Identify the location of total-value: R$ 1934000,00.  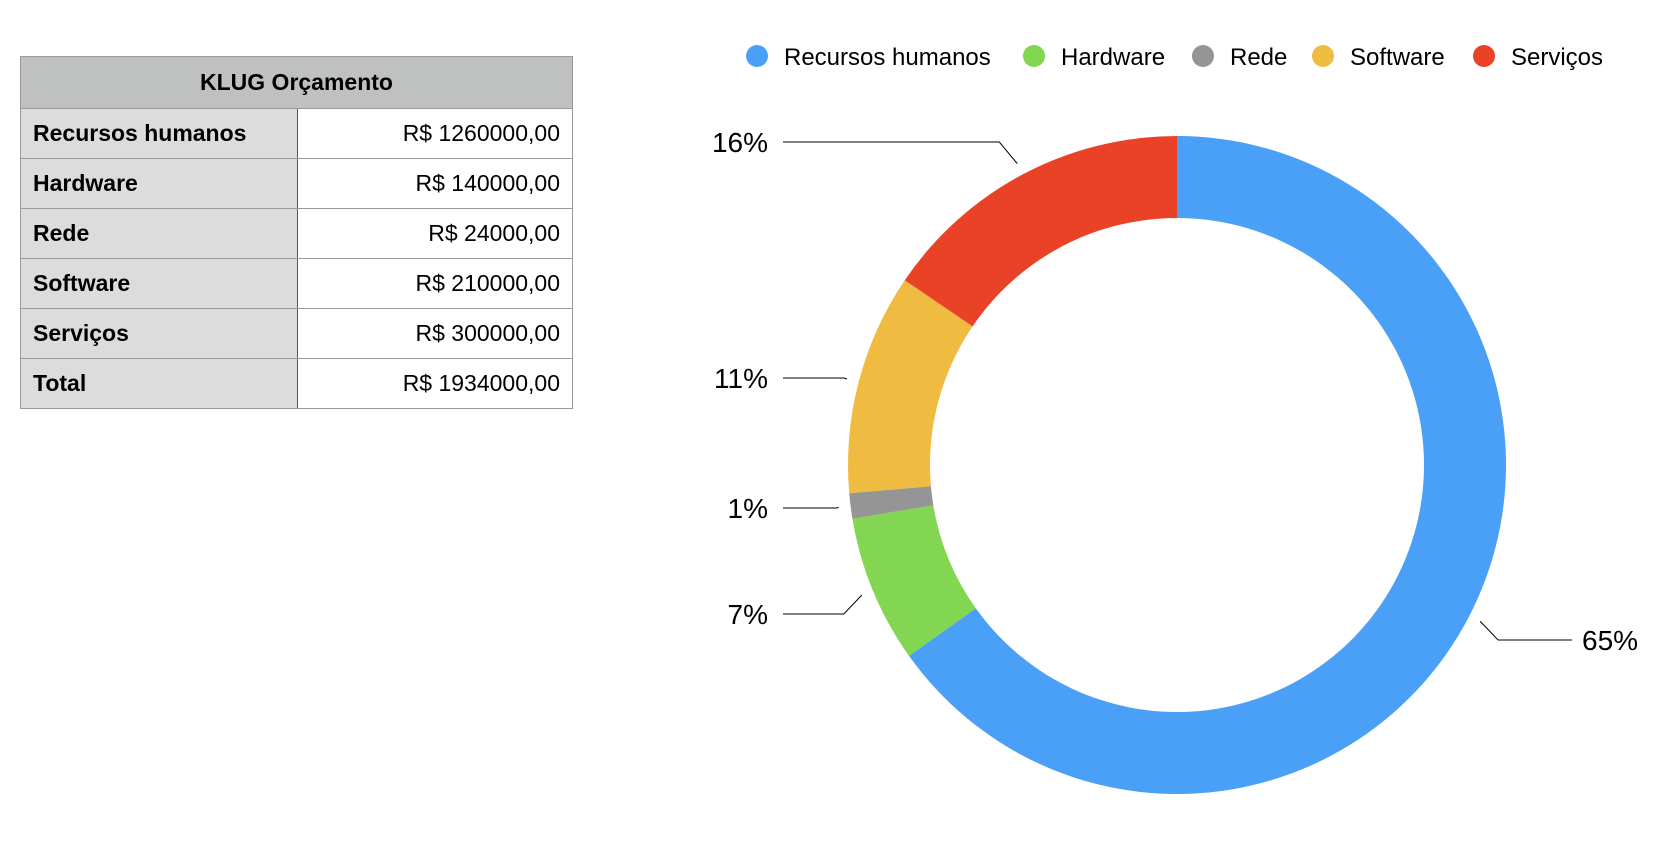
(435, 383).